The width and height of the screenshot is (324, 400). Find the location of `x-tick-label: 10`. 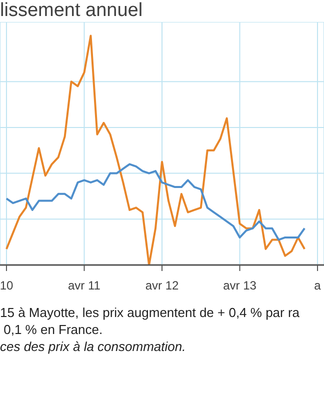

x-tick-label: 10 is located at coordinates (7, 285).